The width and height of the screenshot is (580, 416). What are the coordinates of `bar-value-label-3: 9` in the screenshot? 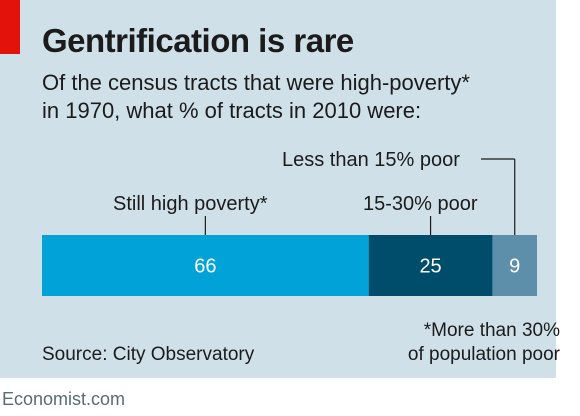 It's located at (514, 267).